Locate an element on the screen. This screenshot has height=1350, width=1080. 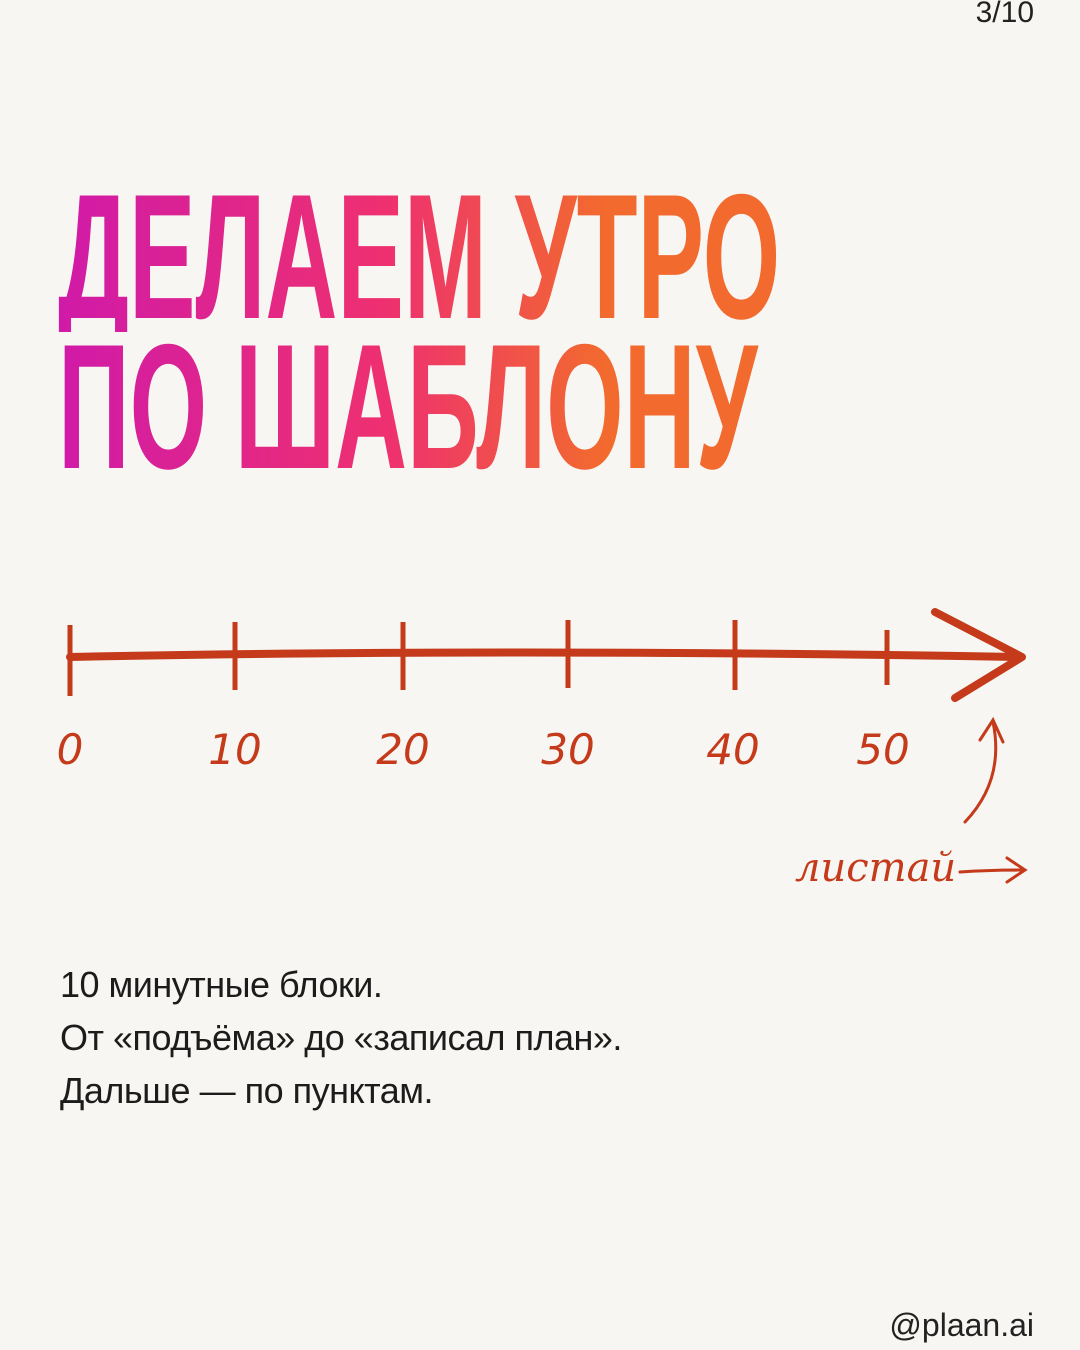
timeline-axis-line is located at coordinates (545, 654).